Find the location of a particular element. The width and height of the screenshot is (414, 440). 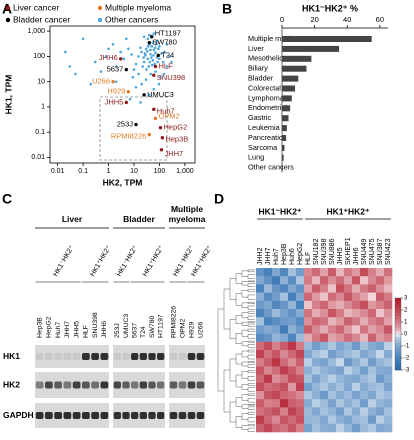

subgroup-label: HK1⁺HK2⁺ is located at coordinates (101, 261).